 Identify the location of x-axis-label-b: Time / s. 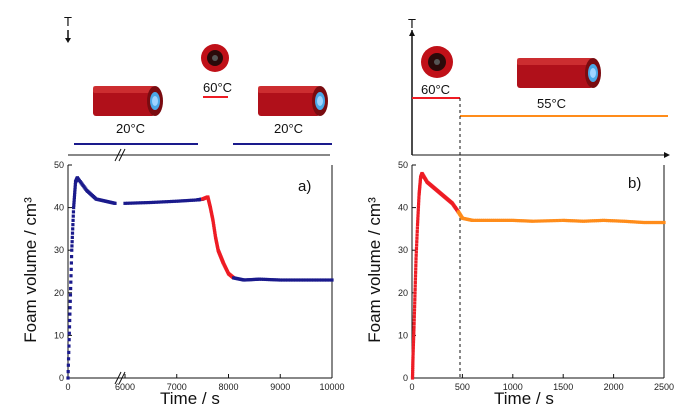
(524, 398).